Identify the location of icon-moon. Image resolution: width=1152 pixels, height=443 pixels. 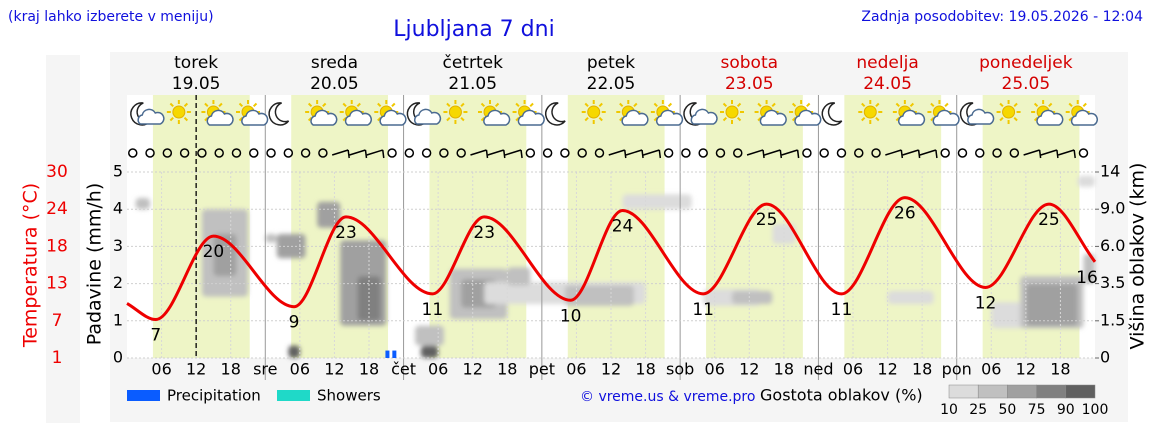
(555, 114).